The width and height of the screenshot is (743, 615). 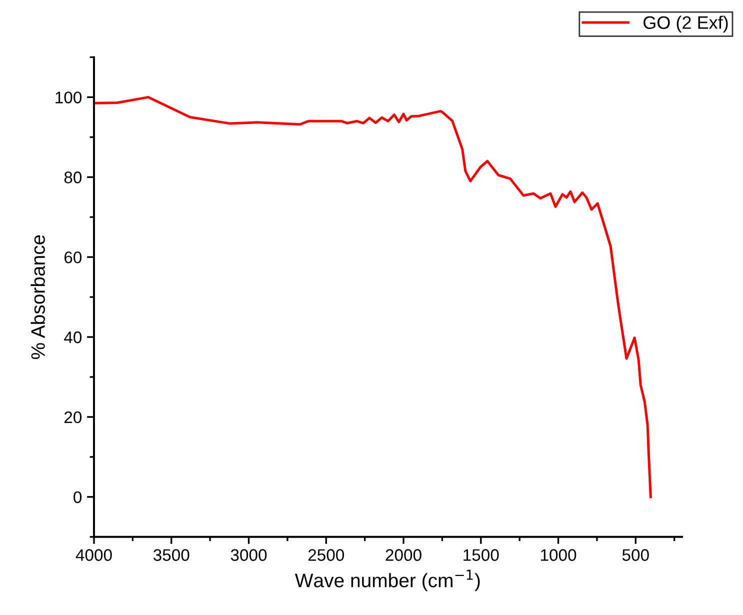 I want to click on x-axis-title: Wave number (cm$^{−1}$), so click(x=387, y=581).